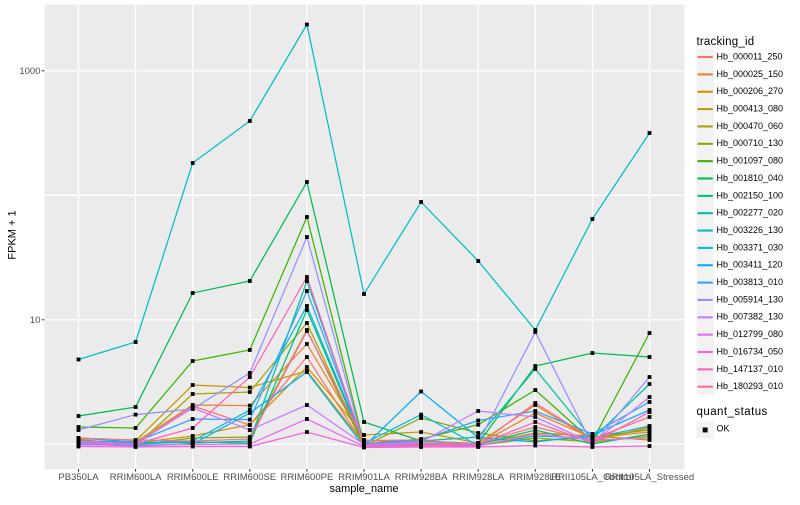 The image size is (800, 505). Describe the element at coordinates (750, 282) in the screenshot. I see `svg-text: Hb_003813_010` at that location.